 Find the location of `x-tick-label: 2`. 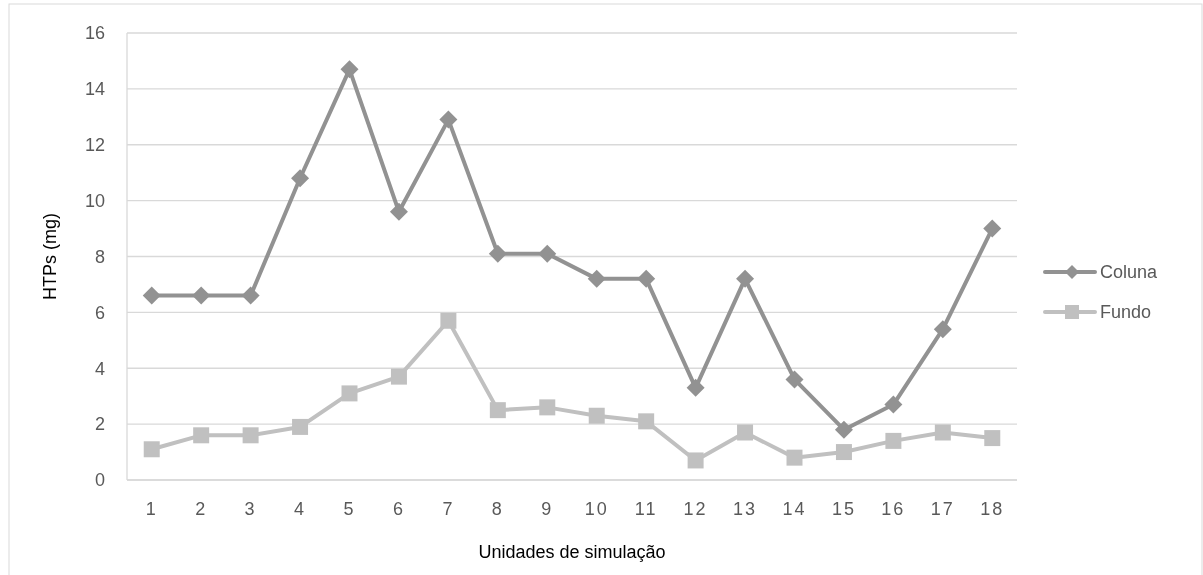

x-tick-label: 2 is located at coordinates (201, 509).